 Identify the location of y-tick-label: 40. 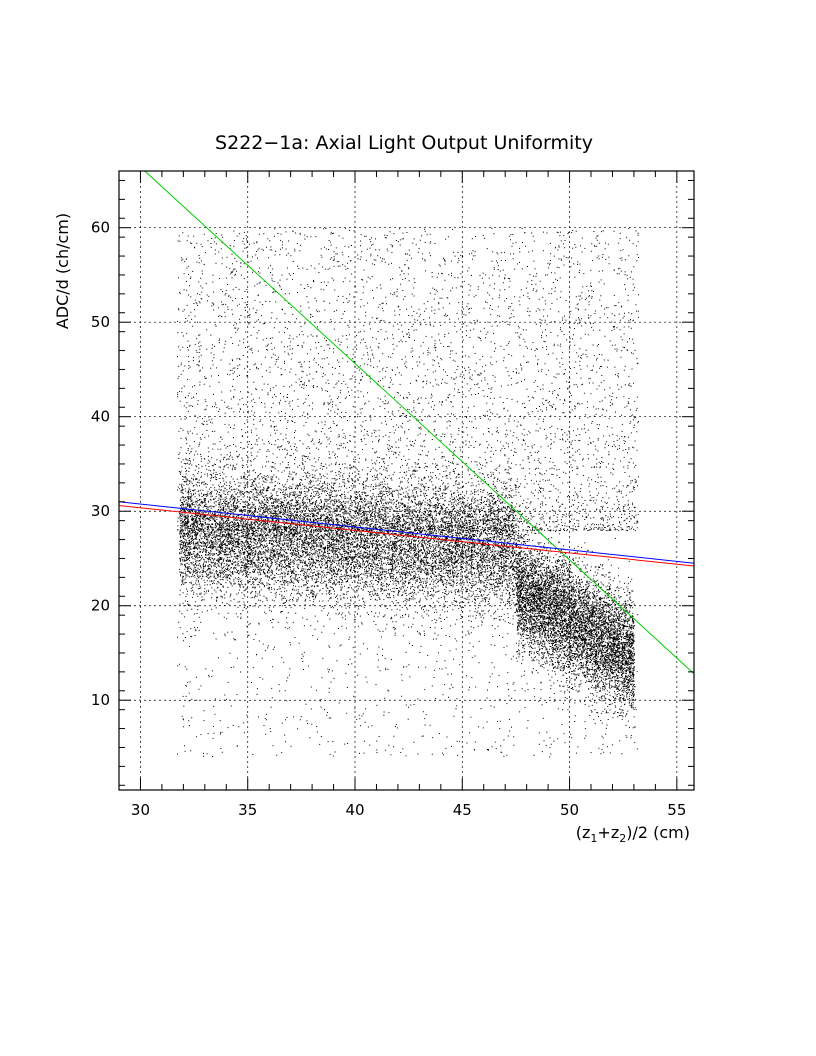
(100, 417).